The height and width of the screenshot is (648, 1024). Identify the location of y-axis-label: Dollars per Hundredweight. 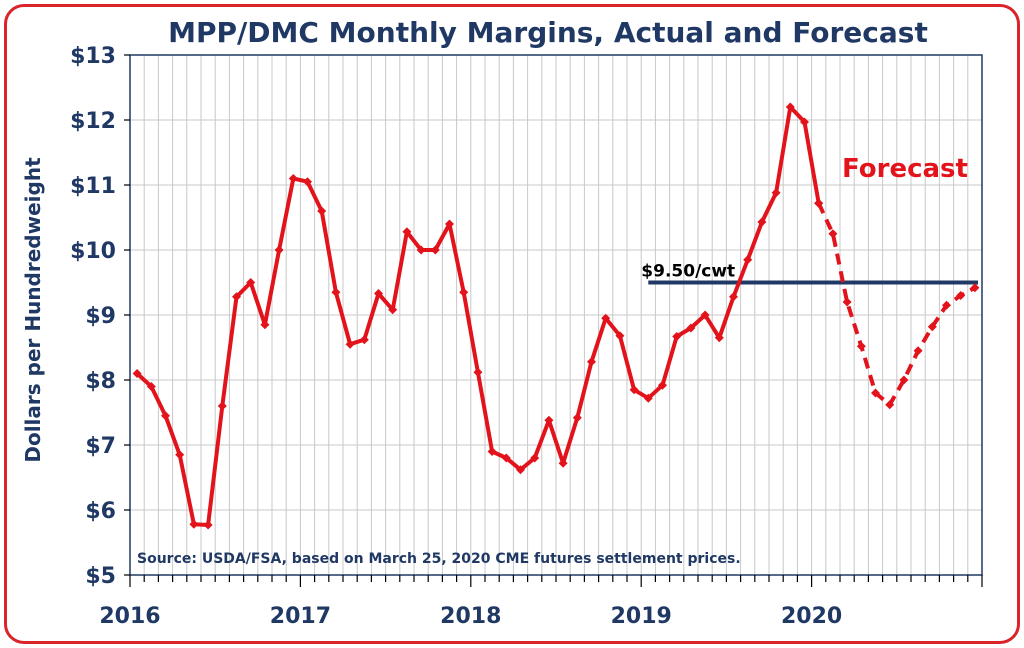
(33, 310).